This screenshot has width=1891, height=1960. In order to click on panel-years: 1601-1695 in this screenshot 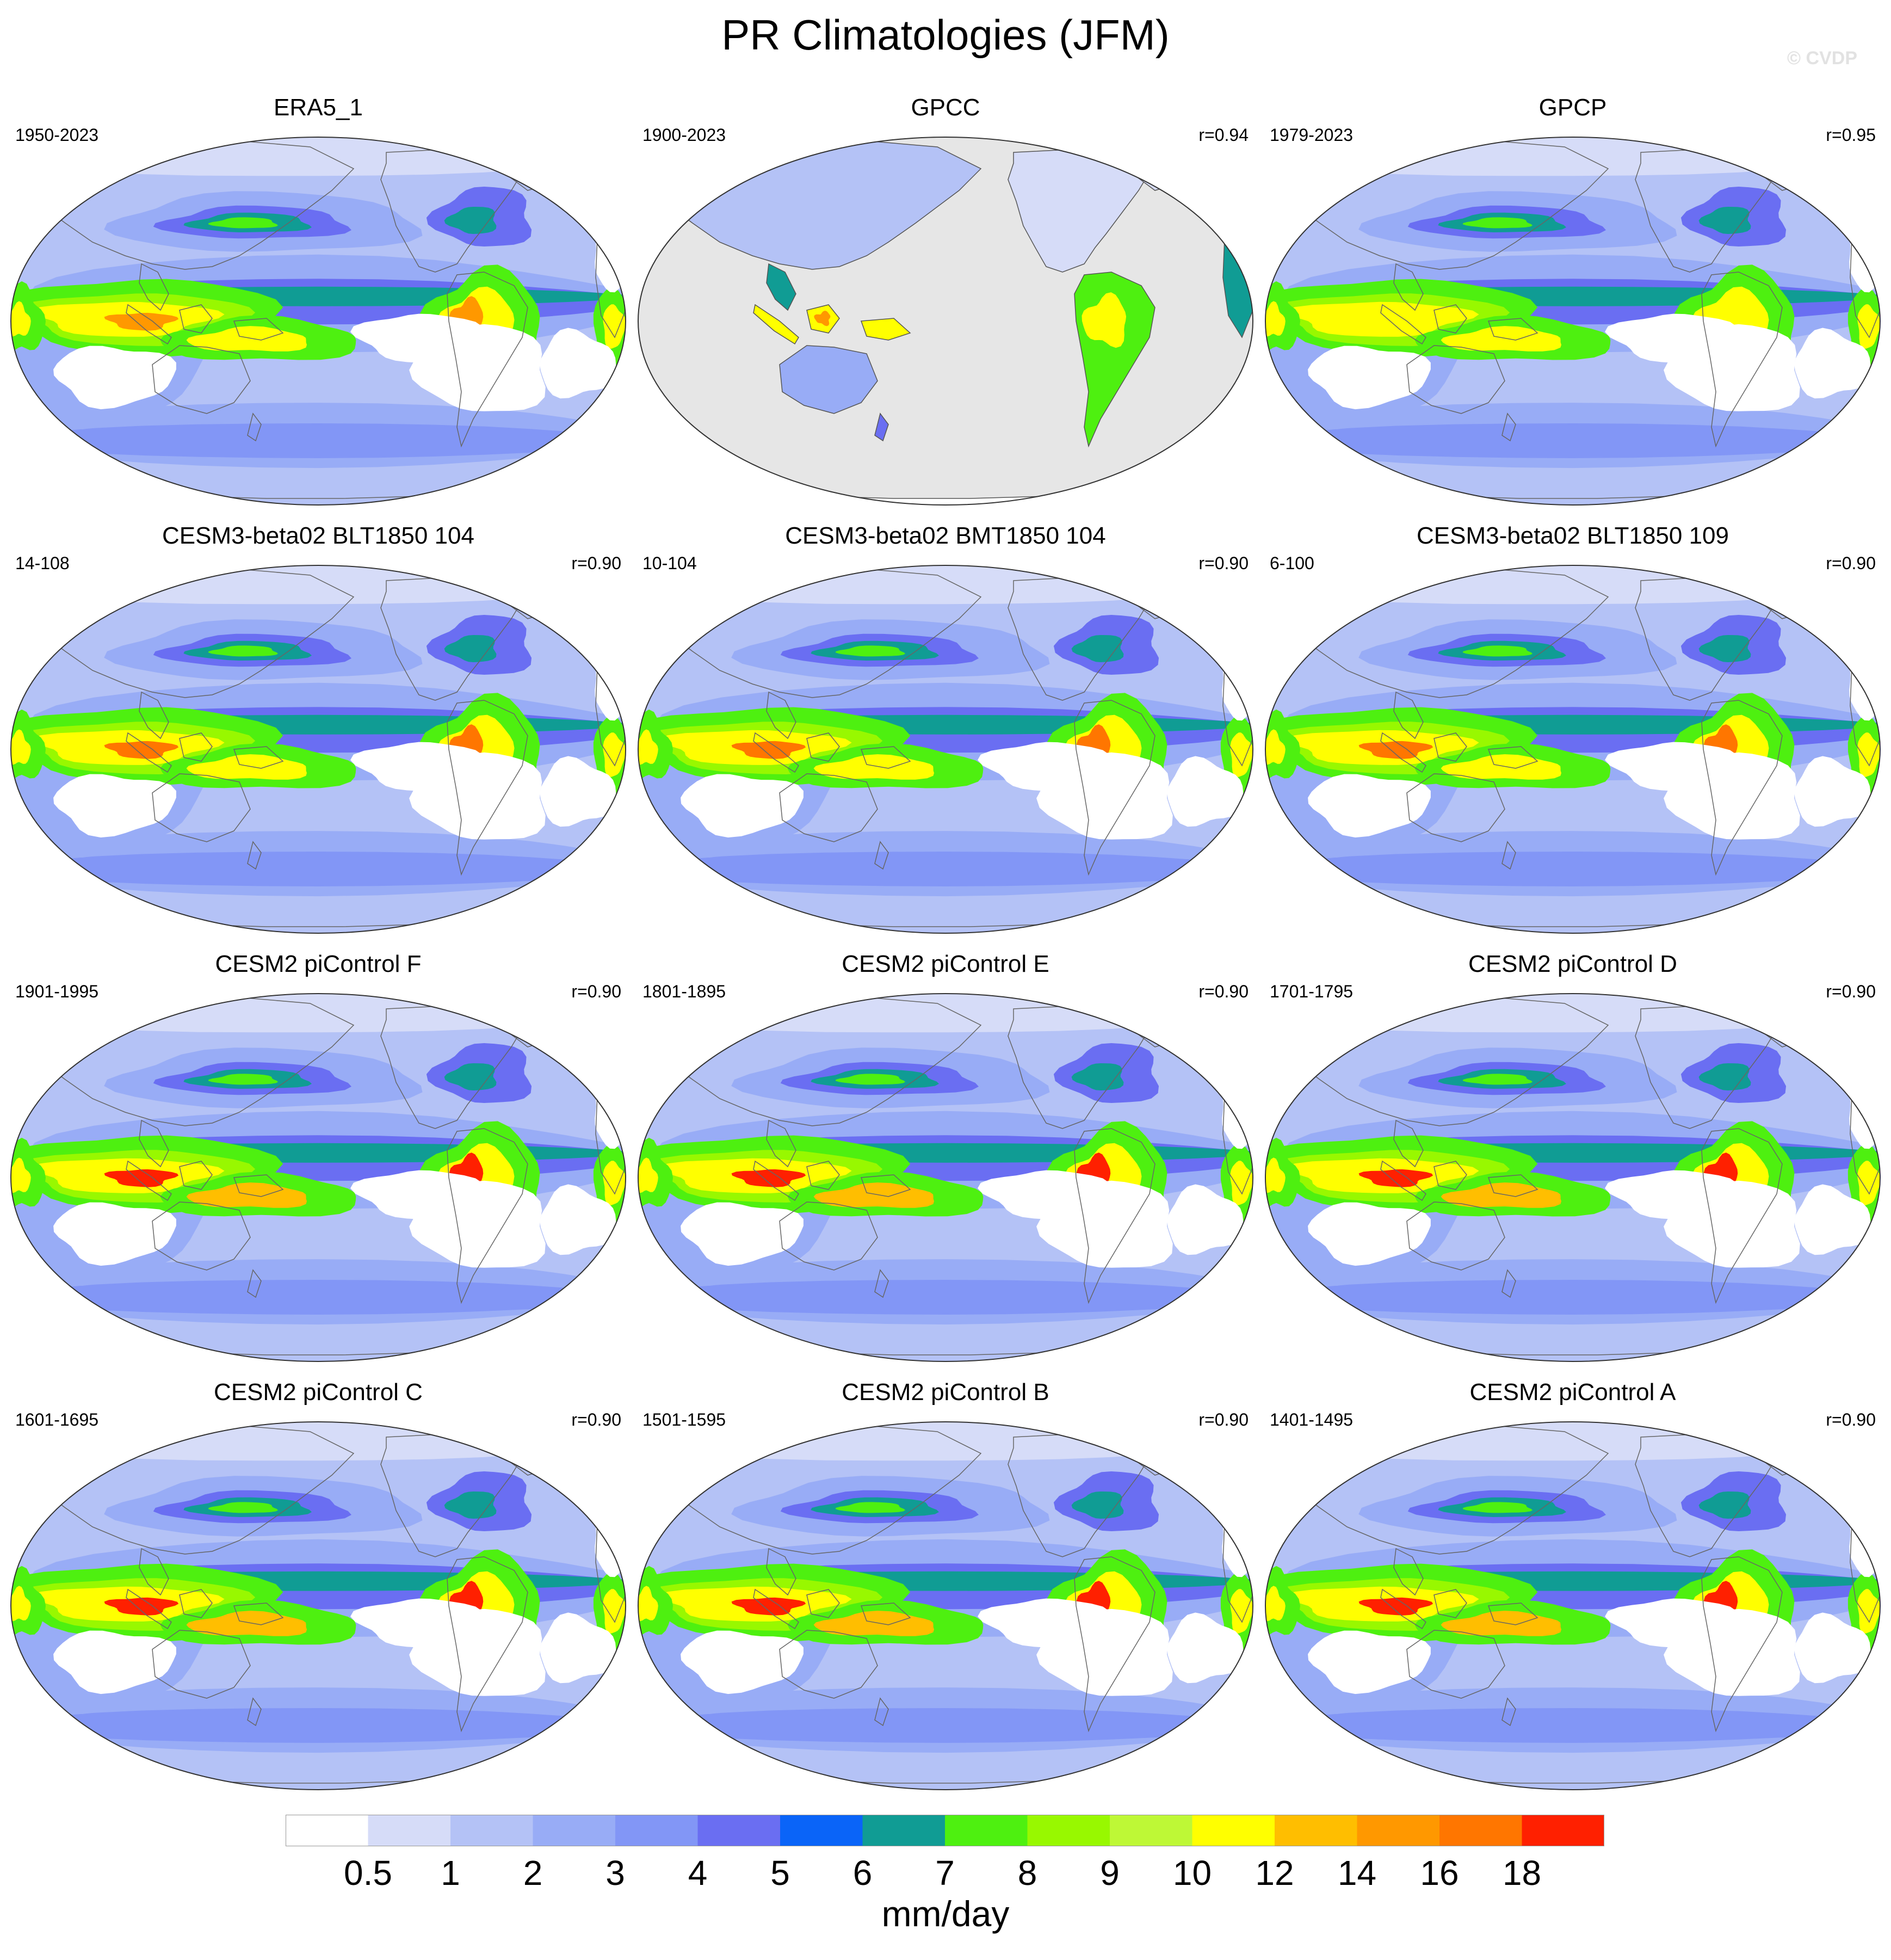, I will do `click(57, 1419)`.